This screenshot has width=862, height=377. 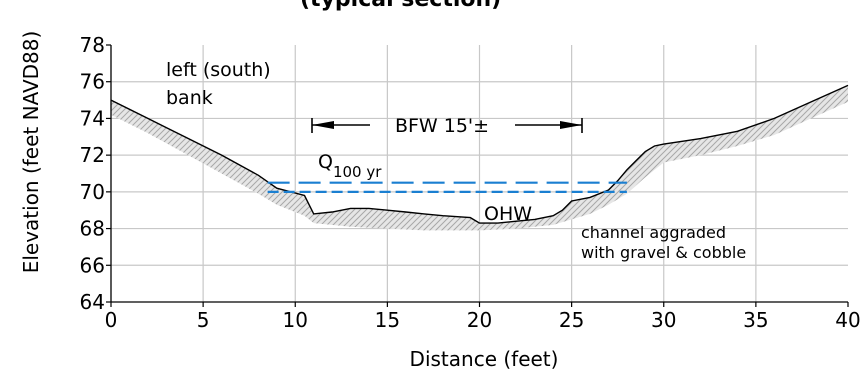 What do you see at coordinates (31, 152) in the screenshot?
I see `y-axis-label: Elevation (feet NAVD88)` at bounding box center [31, 152].